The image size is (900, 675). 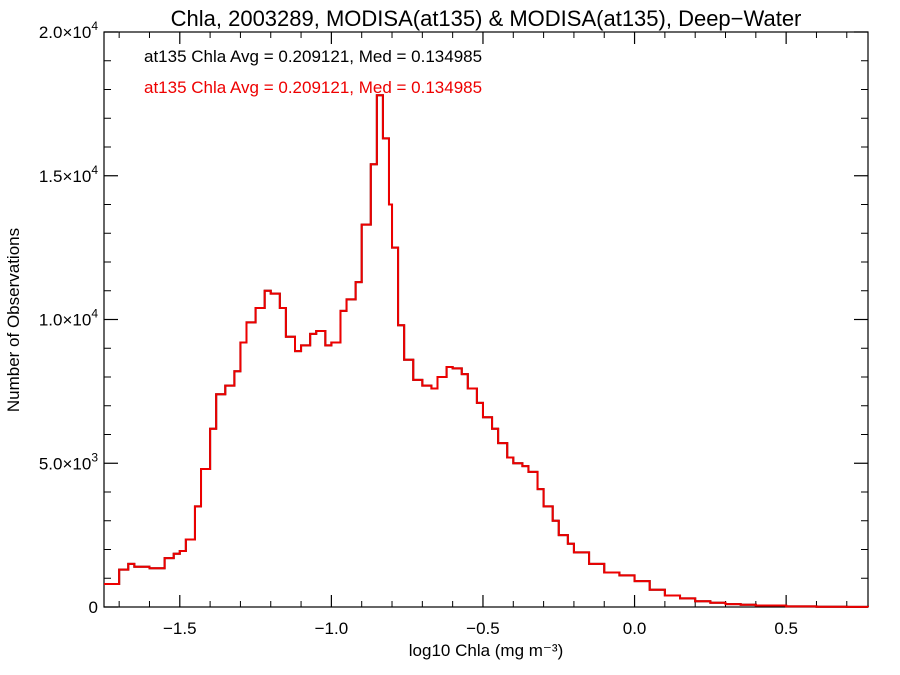 What do you see at coordinates (13, 320) in the screenshot?
I see `y-axis-label: Number of Observations` at bounding box center [13, 320].